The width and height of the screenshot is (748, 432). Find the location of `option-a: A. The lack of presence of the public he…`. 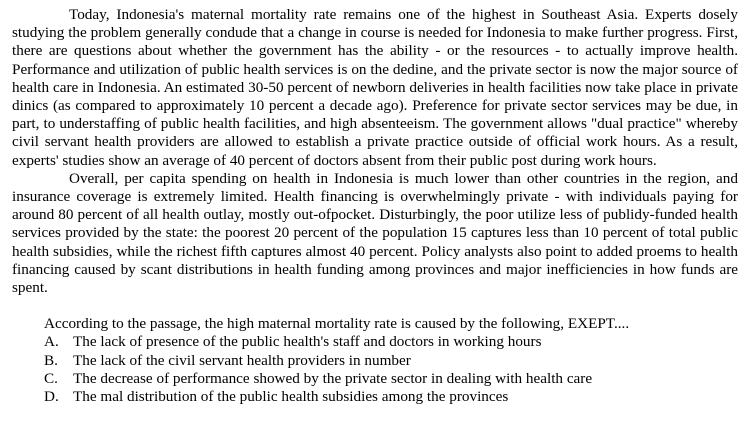

option-a: A. The lack of presence of the public he… is located at coordinates (391, 342).